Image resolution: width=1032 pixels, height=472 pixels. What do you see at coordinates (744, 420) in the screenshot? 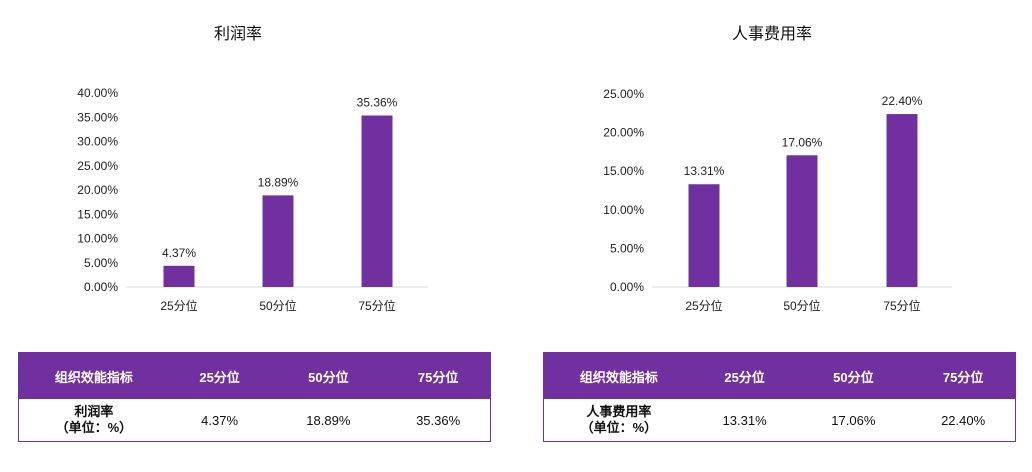
I see `cell-p25: 13.31%` at bounding box center [744, 420].